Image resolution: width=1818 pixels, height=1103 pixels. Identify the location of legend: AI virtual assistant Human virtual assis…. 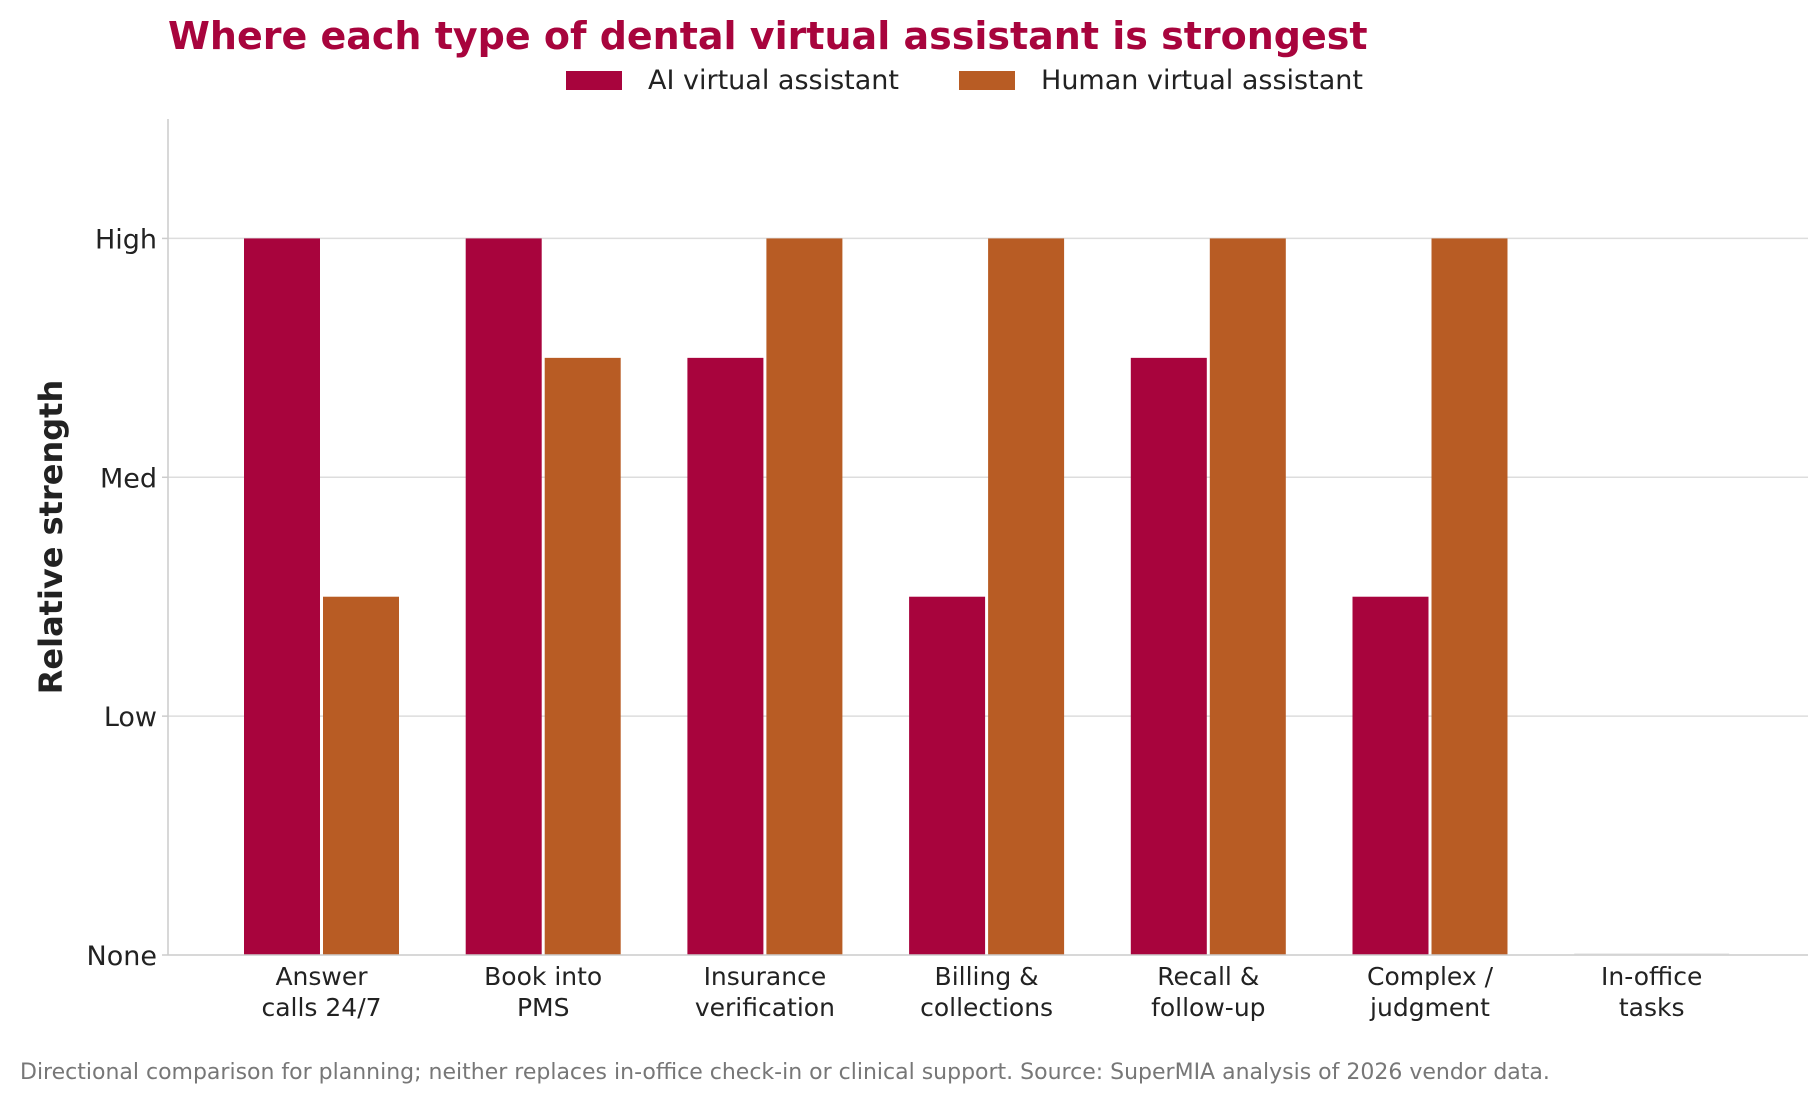
(994, 80).